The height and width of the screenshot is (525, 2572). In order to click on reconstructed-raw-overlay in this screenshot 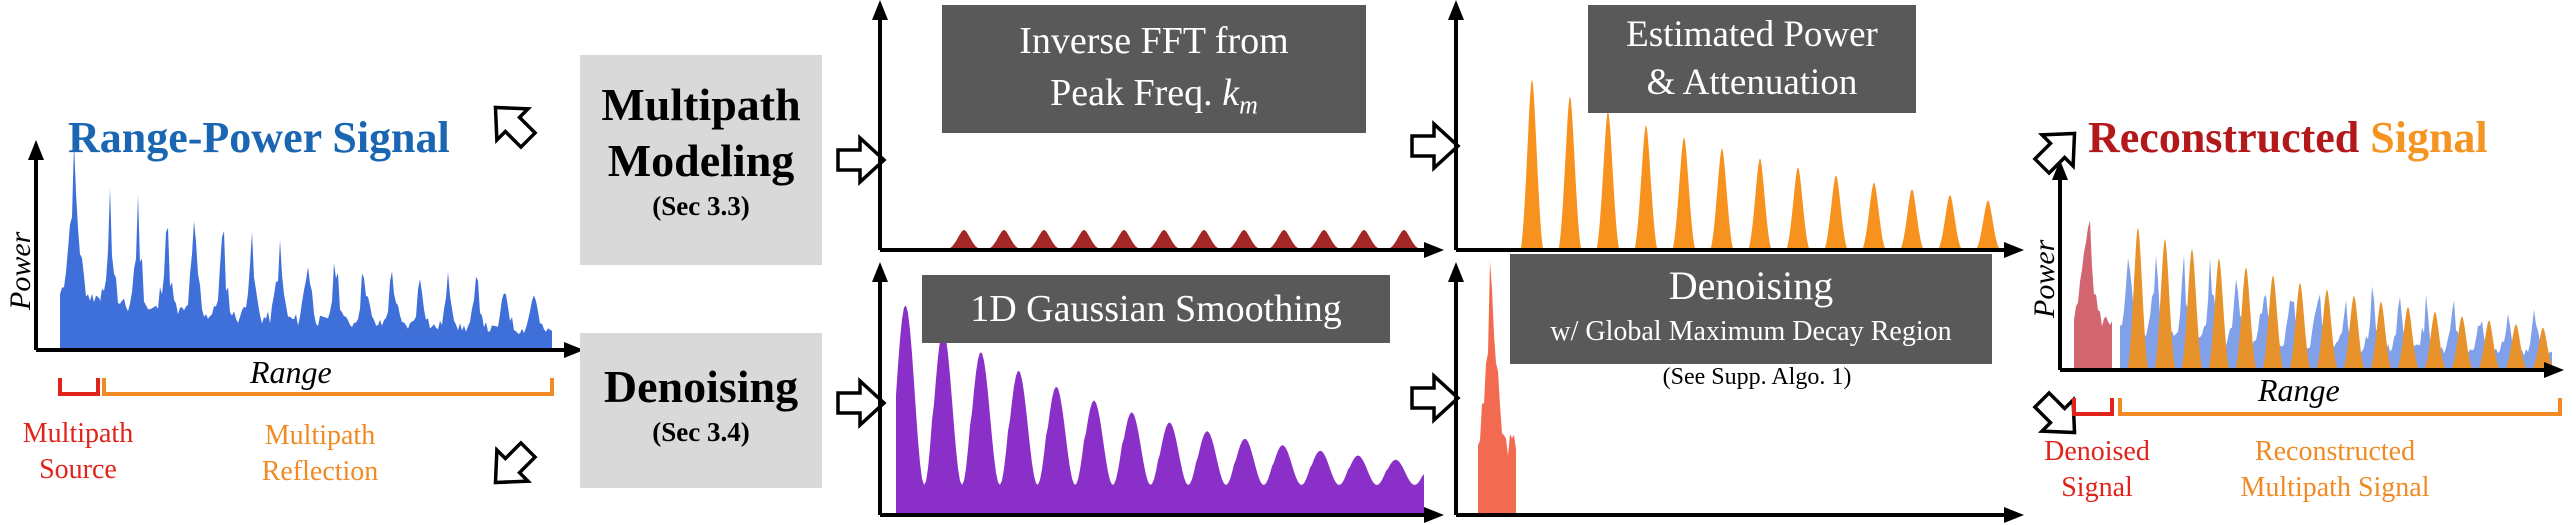, I will do `click(2336, 311)`.